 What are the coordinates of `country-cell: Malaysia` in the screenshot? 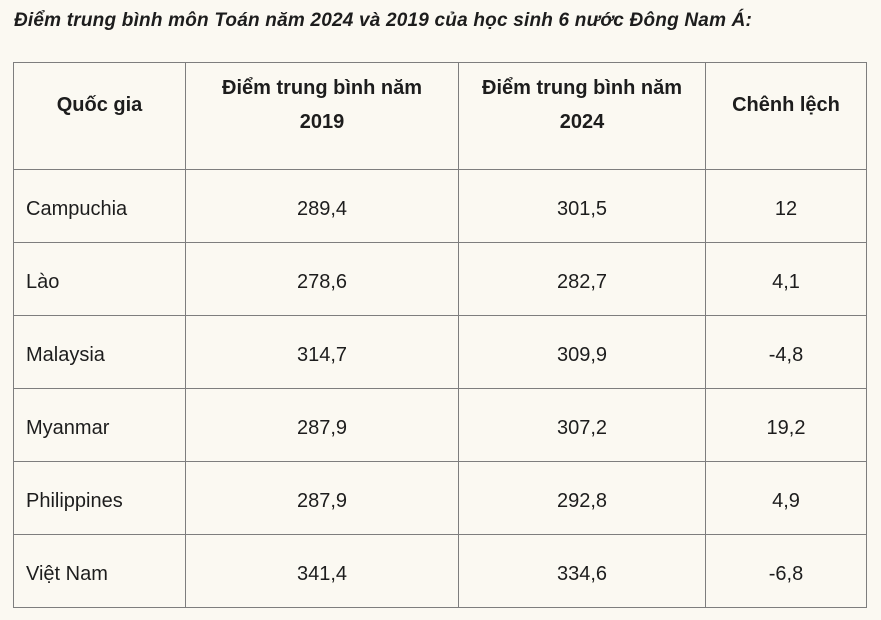 It's located at (99, 352).